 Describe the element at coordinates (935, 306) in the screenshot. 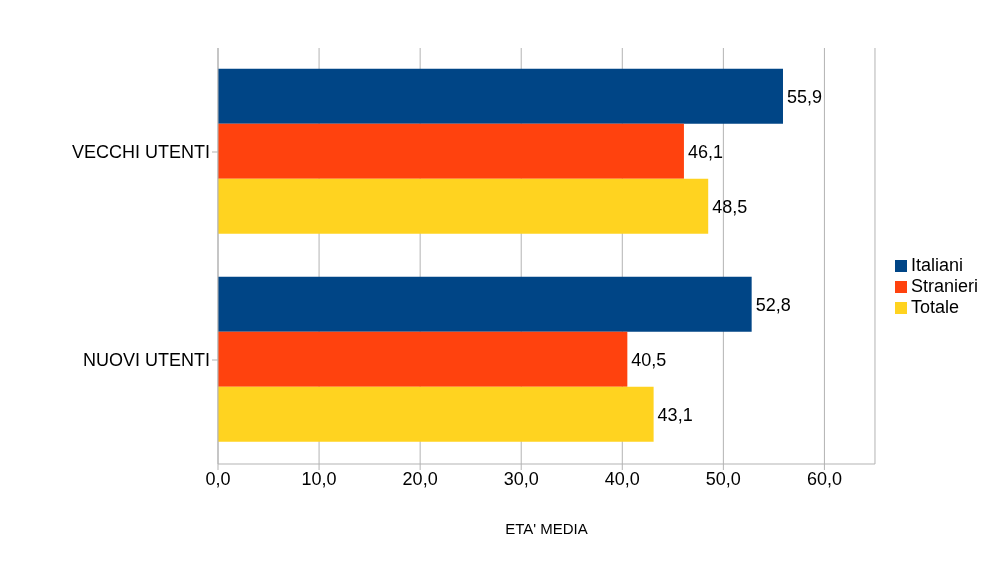

I see `legend-label: Totale` at that location.